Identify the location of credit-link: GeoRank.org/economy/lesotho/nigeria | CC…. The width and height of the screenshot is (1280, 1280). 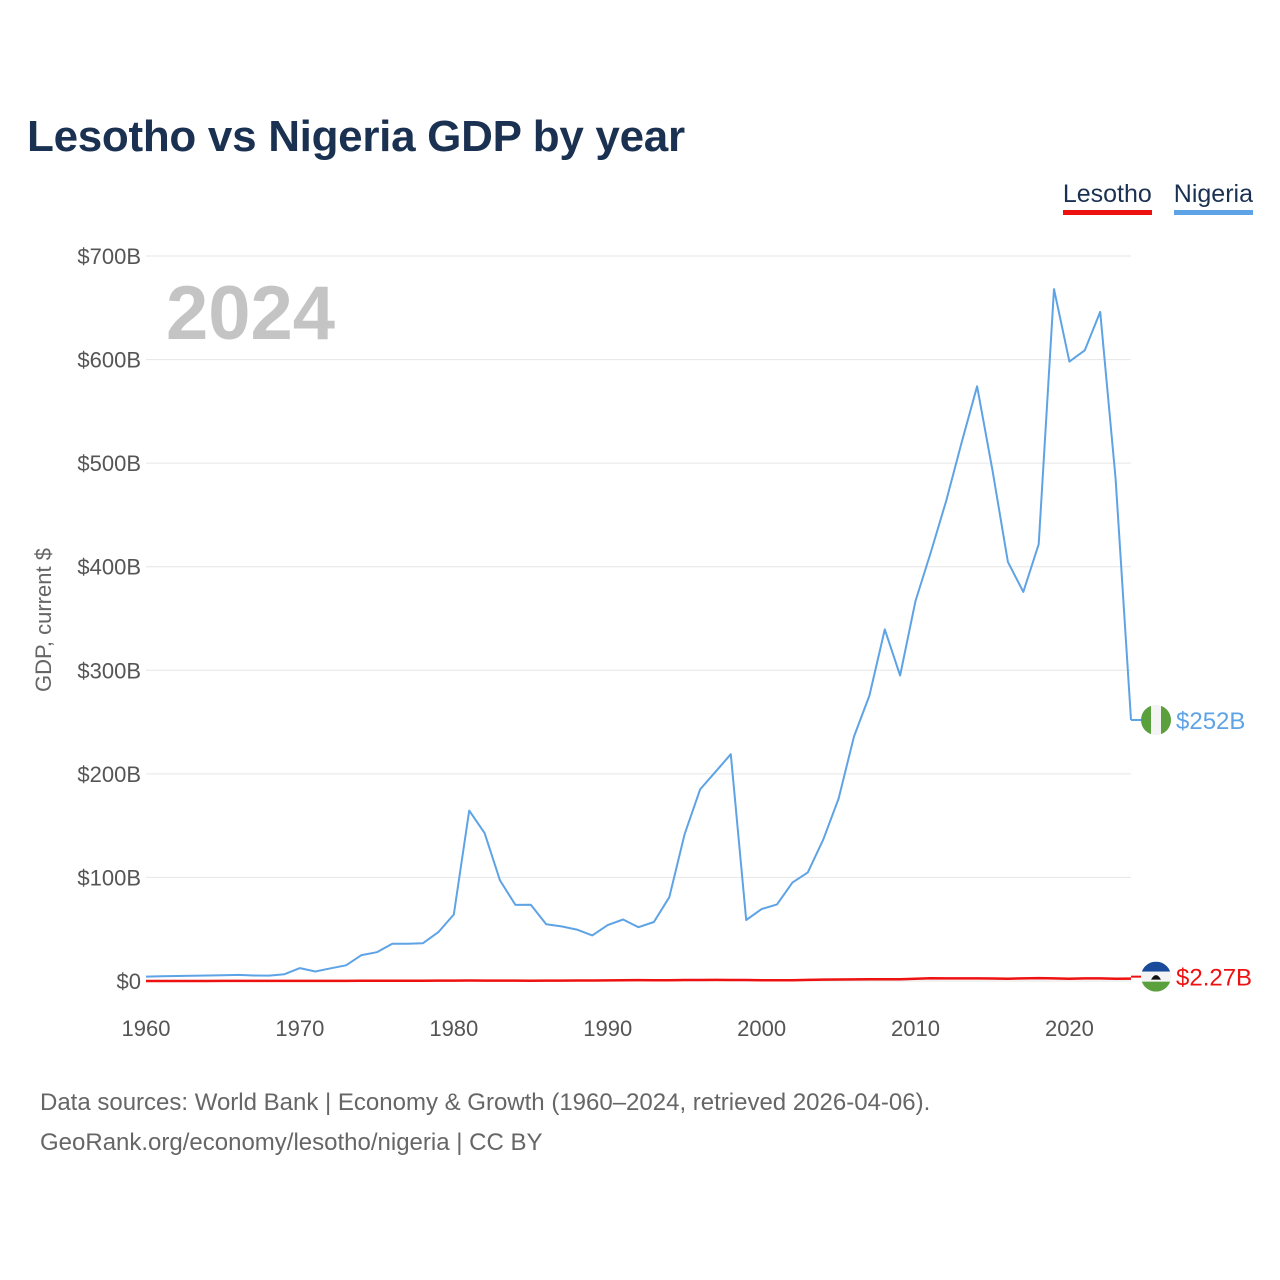
(291, 1142).